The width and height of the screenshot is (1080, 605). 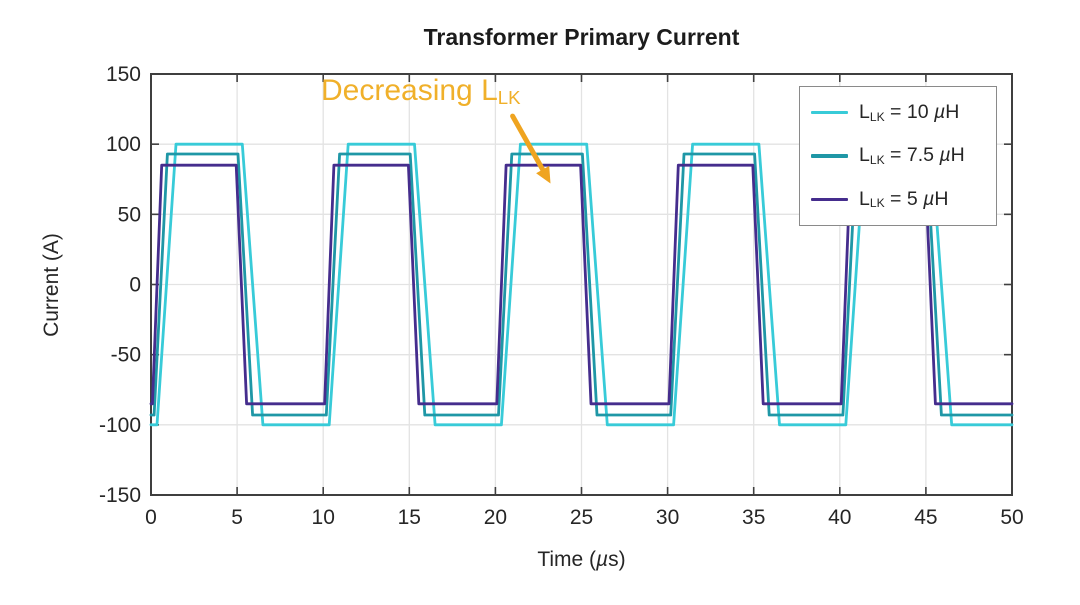 I want to click on annotation-arrow-shaft, so click(x=528, y=143).